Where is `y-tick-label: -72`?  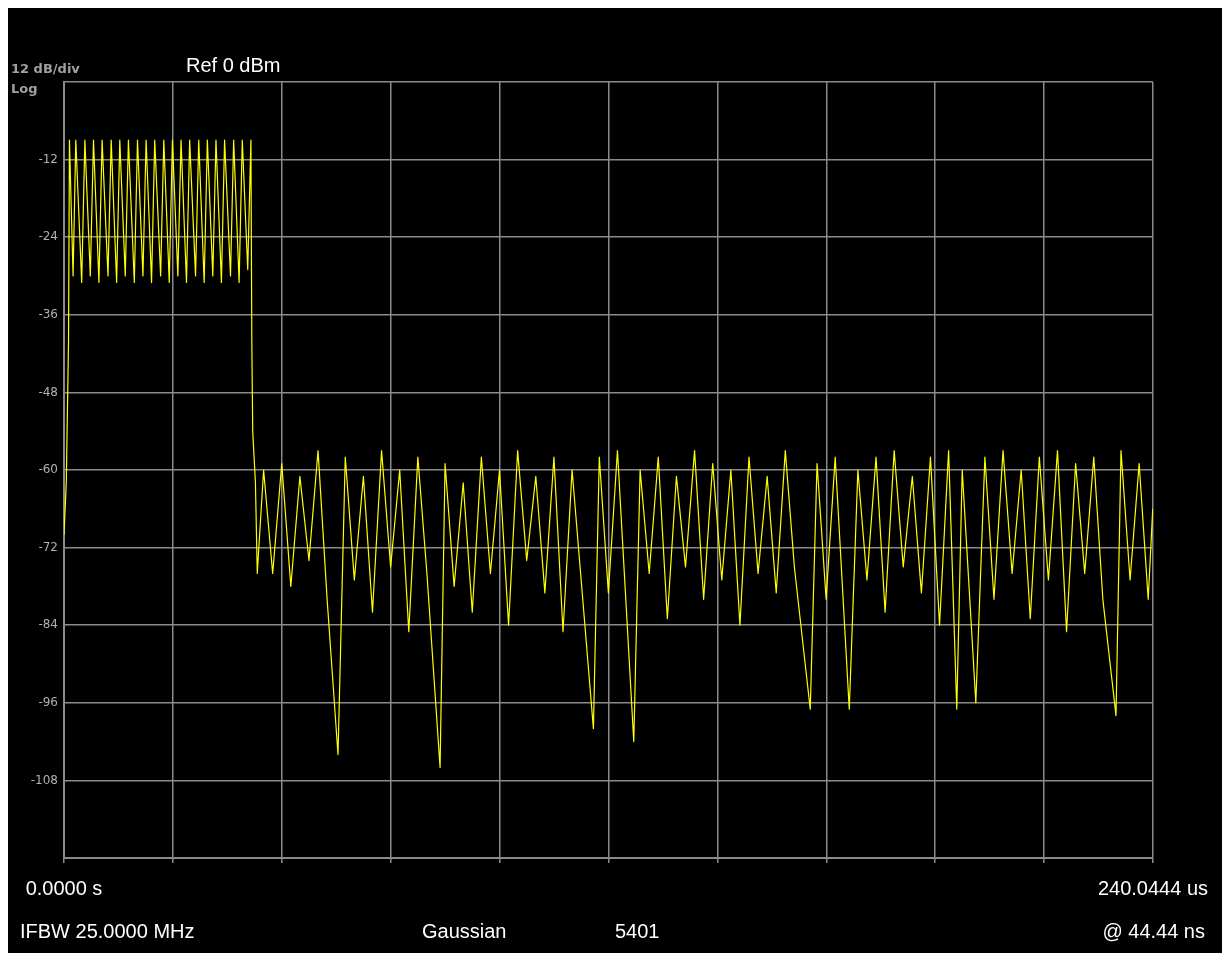
y-tick-label: -72 is located at coordinates (48, 546).